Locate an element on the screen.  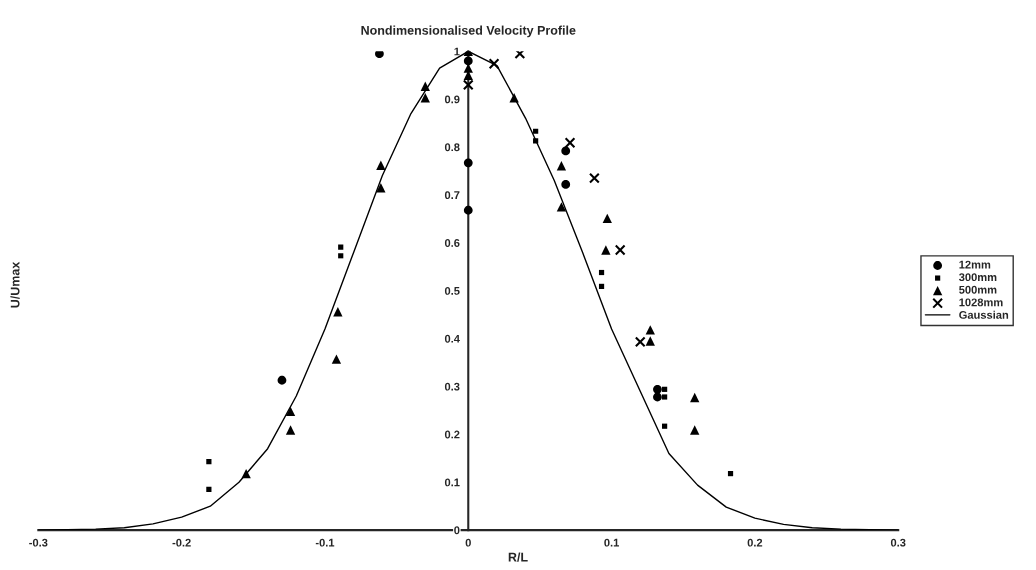
y-tick-label: 0.1 is located at coordinates (452, 482).